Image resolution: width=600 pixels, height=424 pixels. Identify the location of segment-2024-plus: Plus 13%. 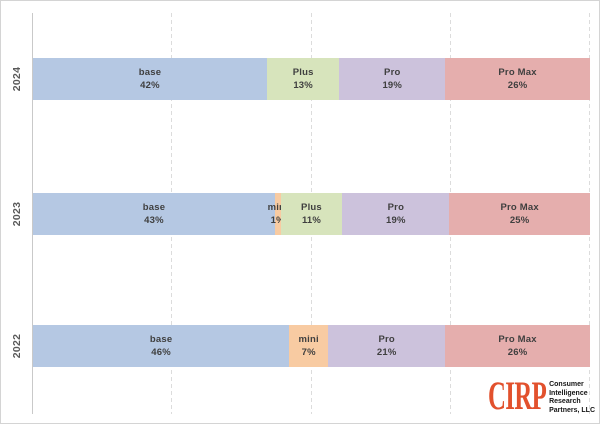
(303, 79).